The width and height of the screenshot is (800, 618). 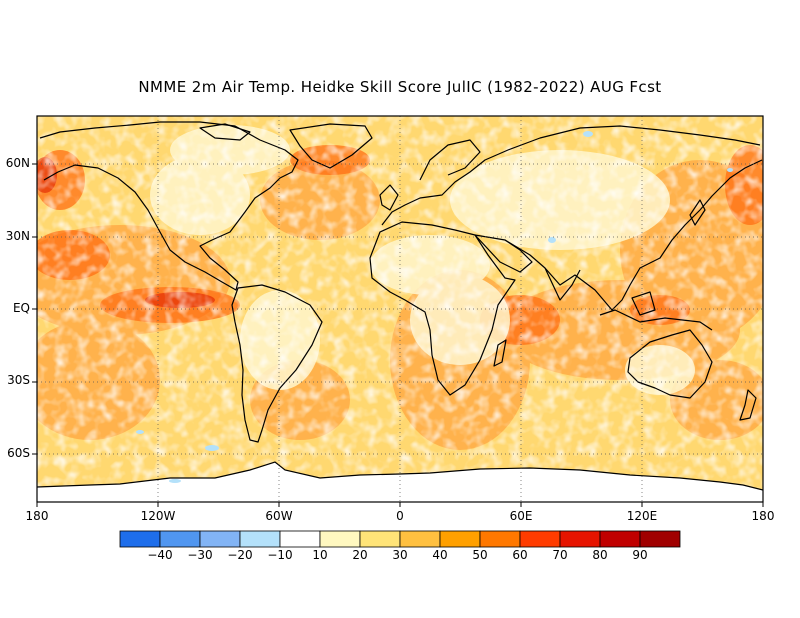 I want to click on colorbar, so click(x=400, y=539).